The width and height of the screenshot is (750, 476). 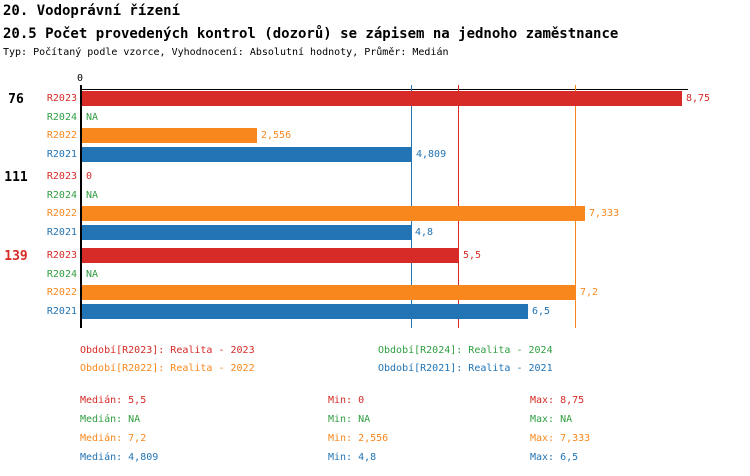 What do you see at coordinates (16, 256) in the screenshot?
I see `group-label: 139` at bounding box center [16, 256].